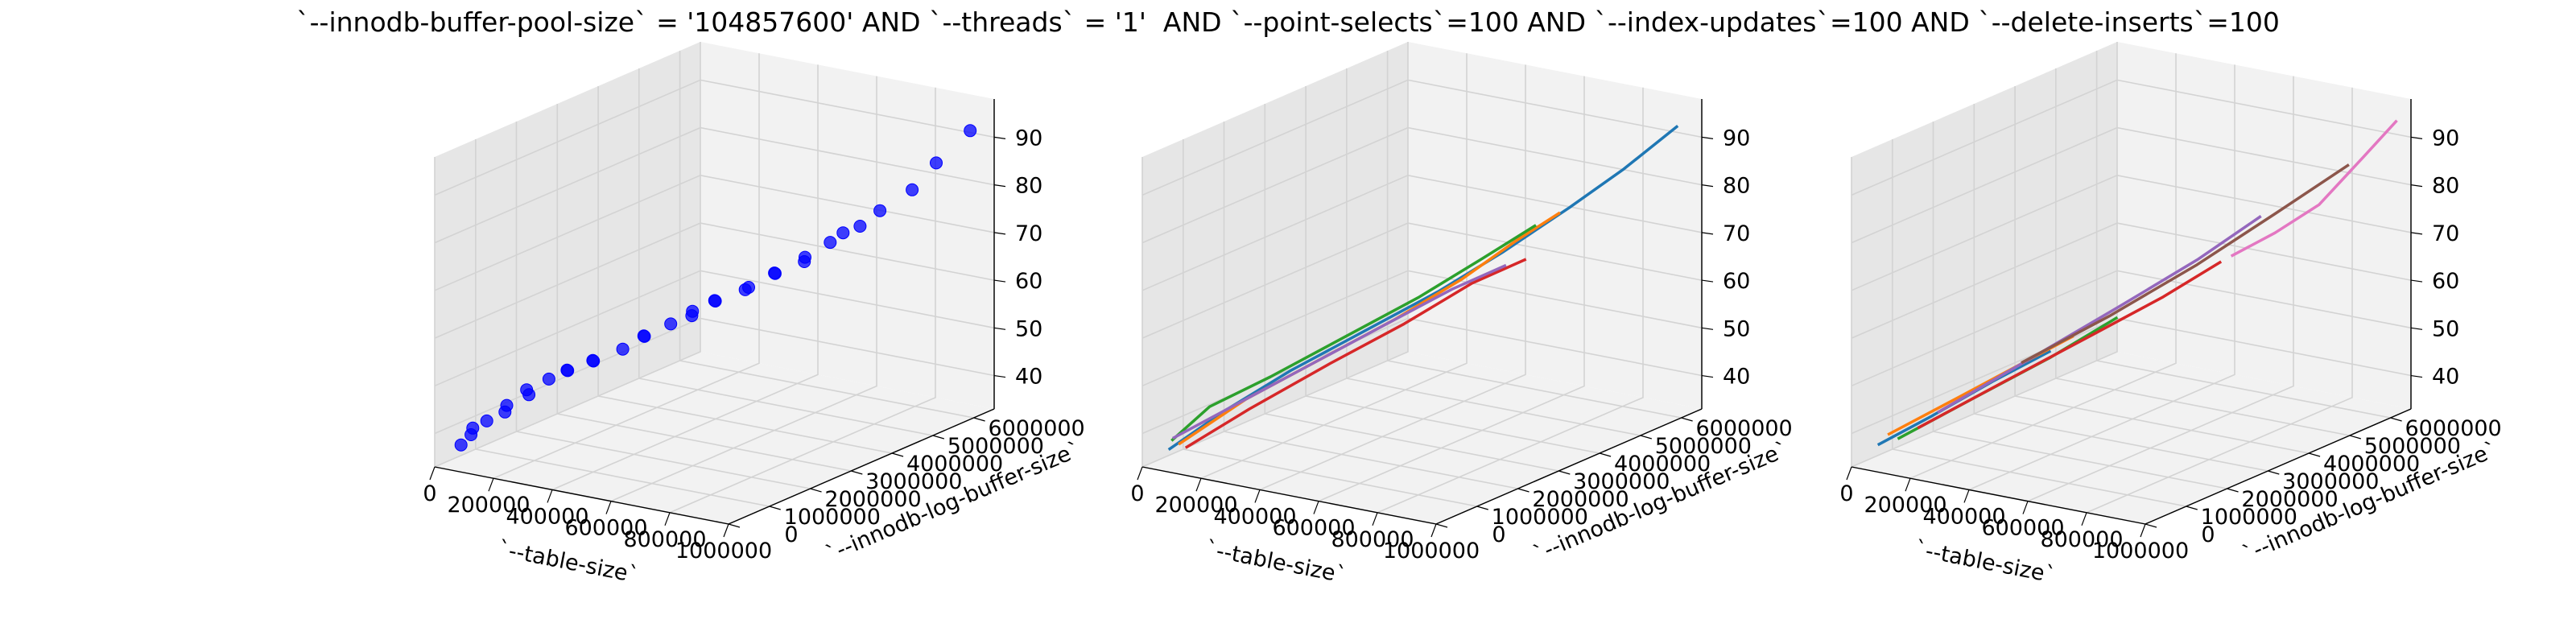 The width and height of the screenshot is (2576, 644). Describe the element at coordinates (664, 539) in the screenshot. I see `x-tick-label: 800000` at that location.